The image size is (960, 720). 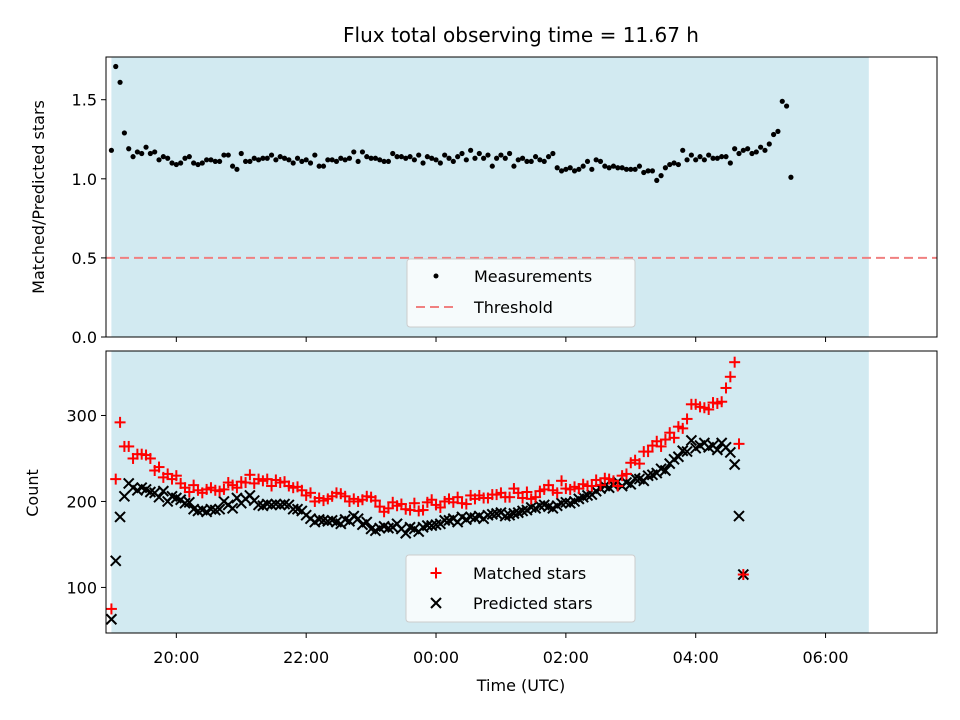 What do you see at coordinates (436, 276) in the screenshot?
I see `measurements-legend-marker` at bounding box center [436, 276].